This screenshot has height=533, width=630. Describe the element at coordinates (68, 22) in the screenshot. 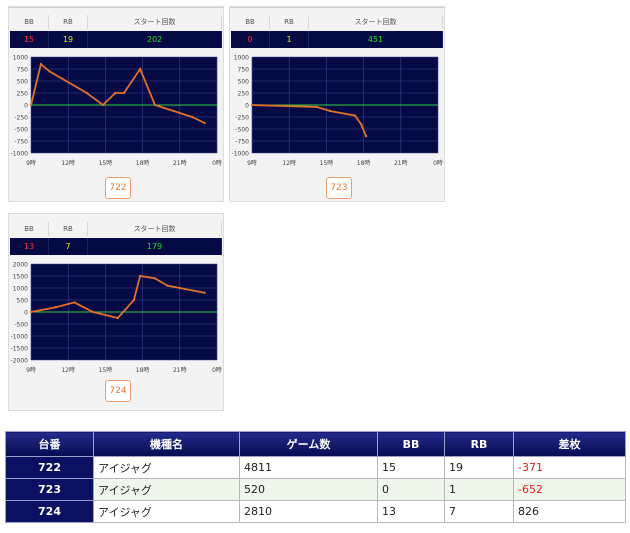

I see `rb-header: RB` at that location.